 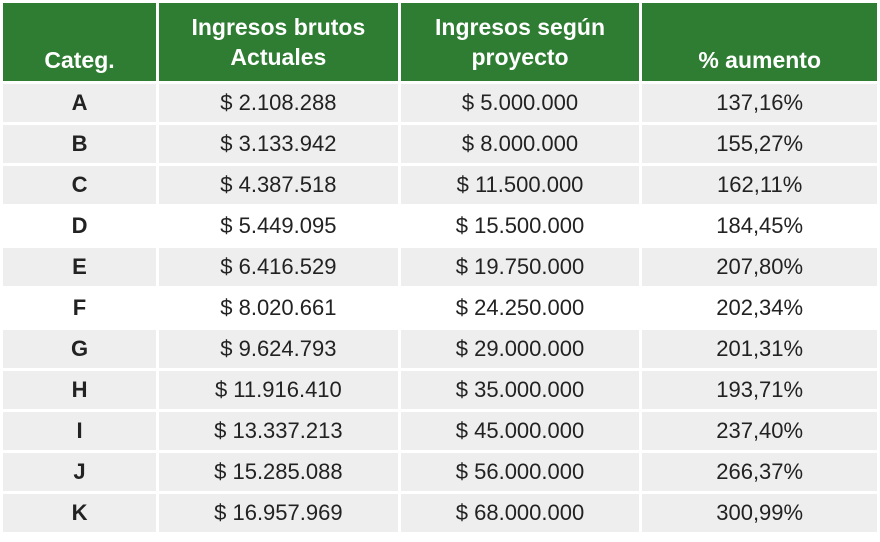 I want to click on cell-actual: $ 2.108.288, so click(x=278, y=103).